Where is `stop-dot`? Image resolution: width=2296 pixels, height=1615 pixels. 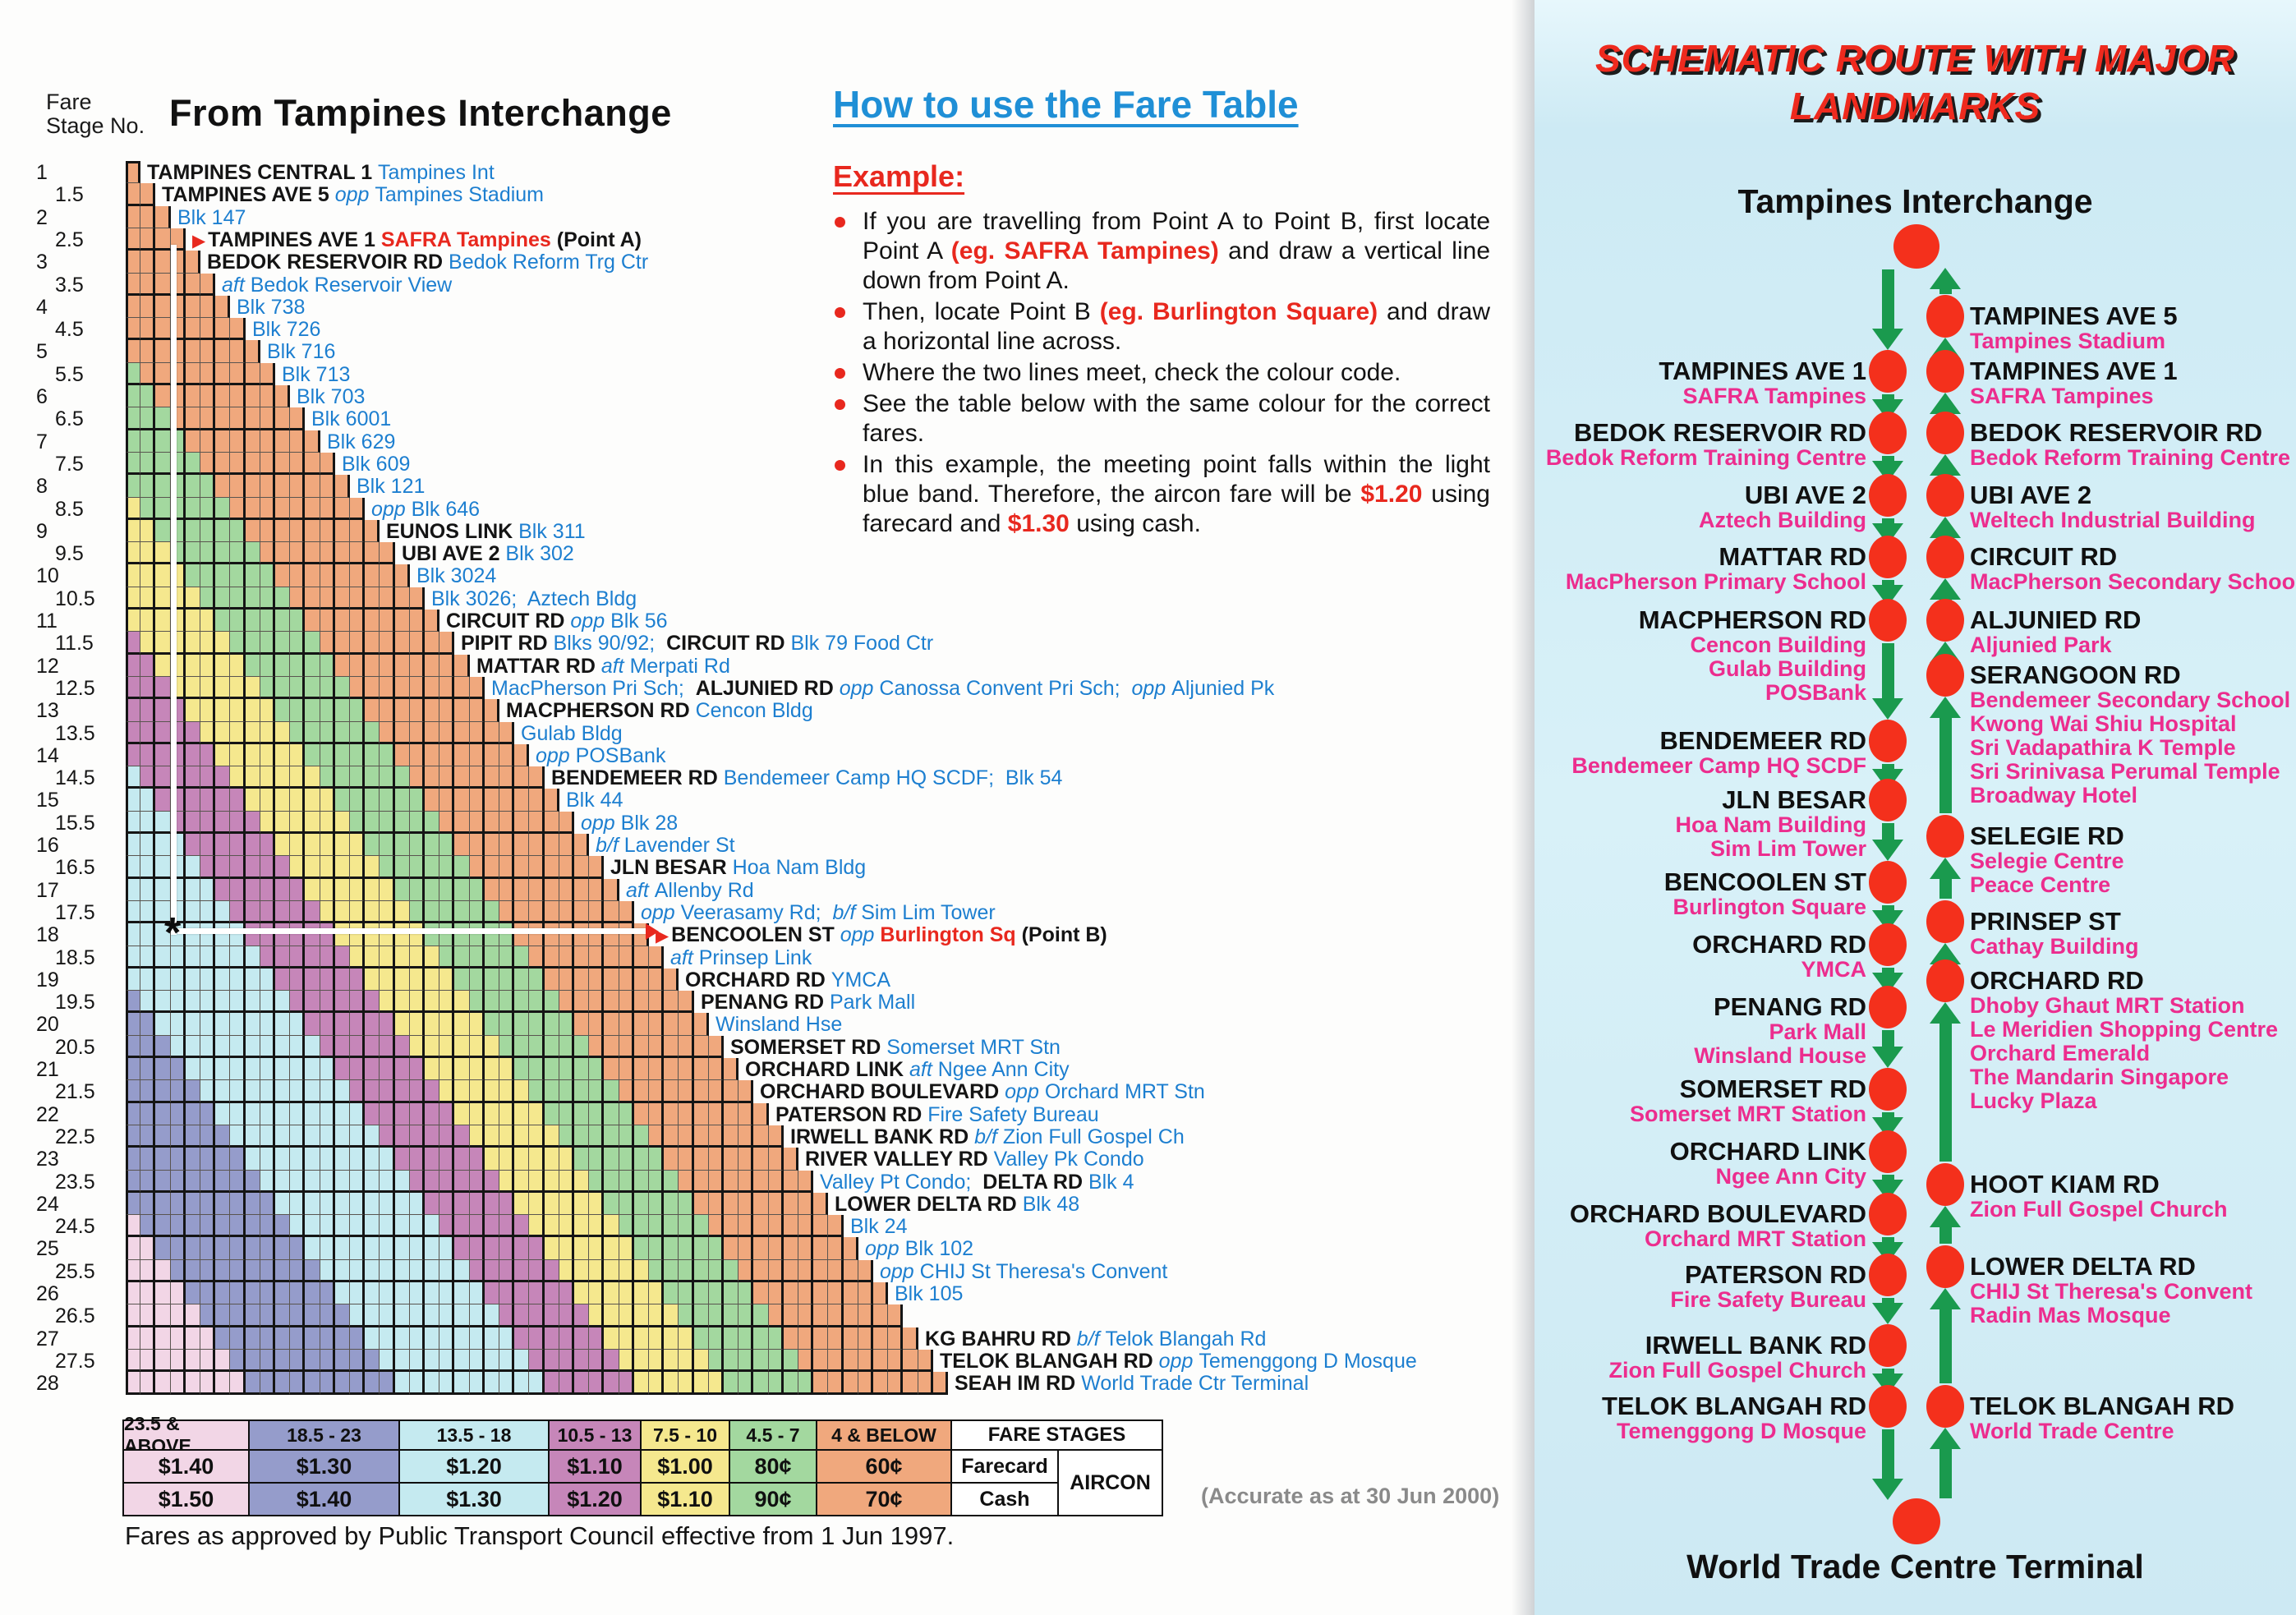 stop-dot is located at coordinates (1888, 1406).